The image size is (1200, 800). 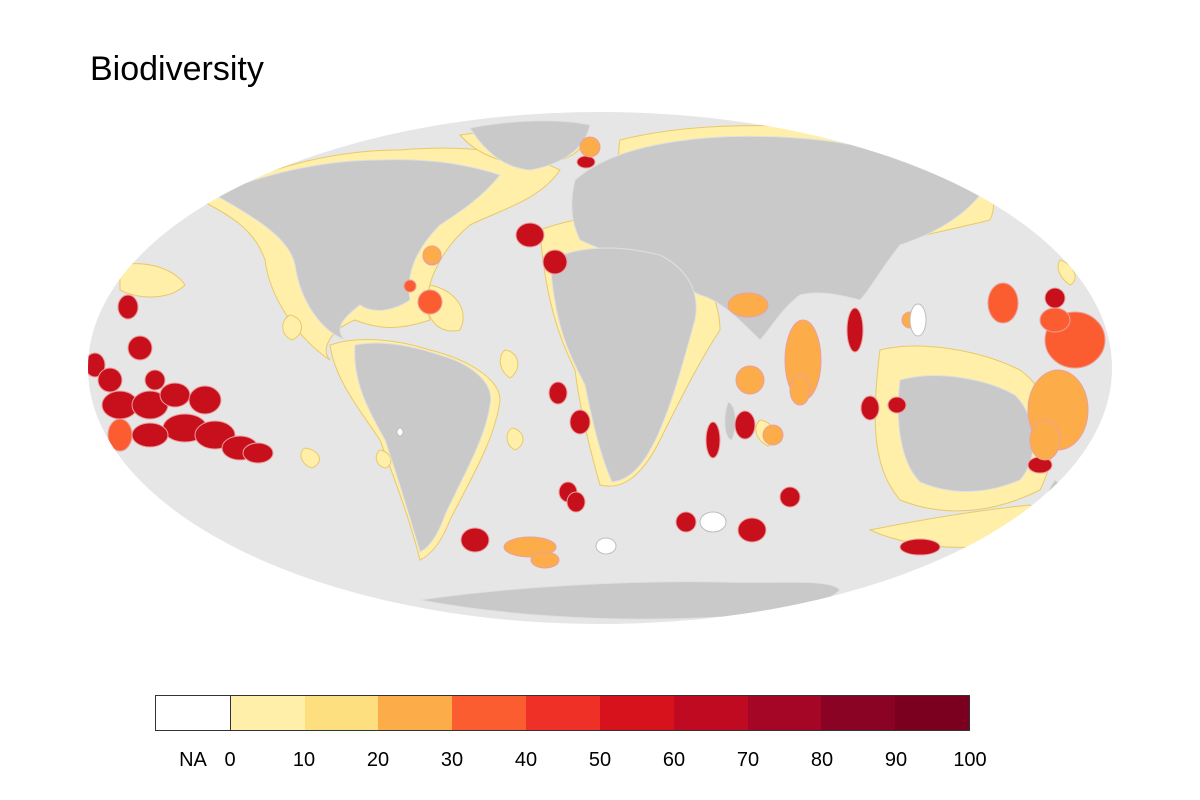 I want to click on na-zones, so click(x=661, y=429).